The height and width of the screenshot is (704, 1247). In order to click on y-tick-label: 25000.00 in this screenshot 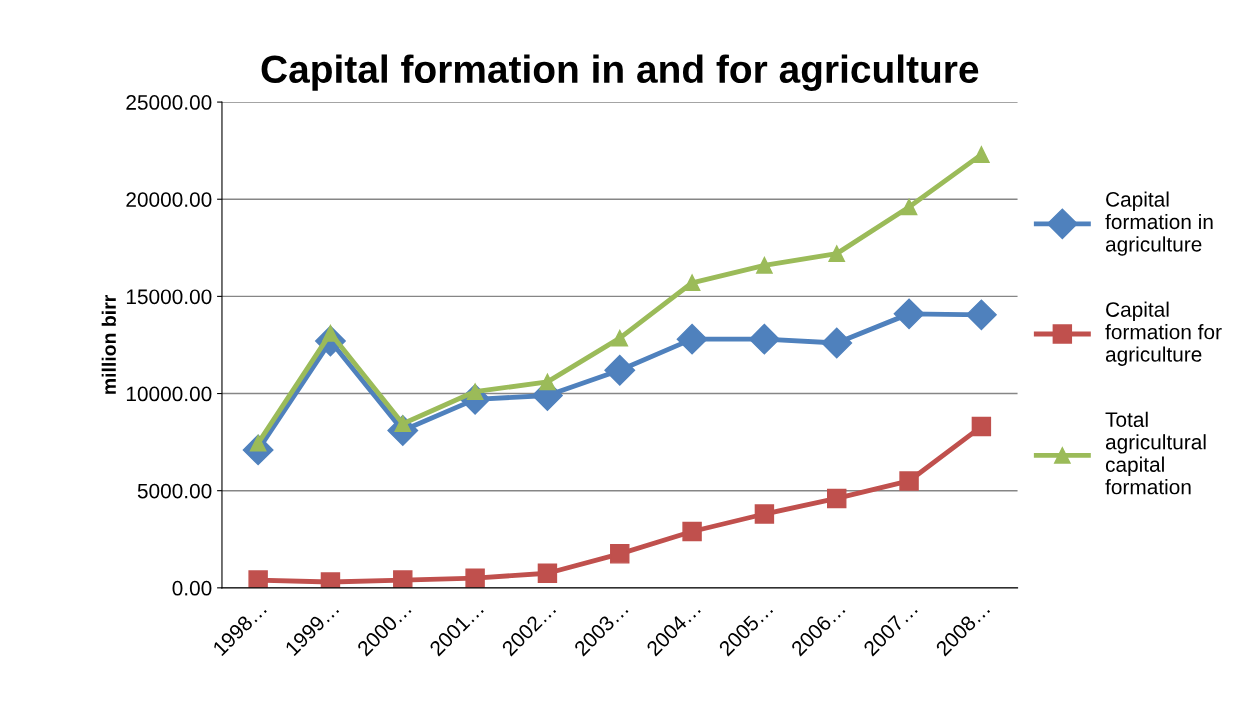, I will do `click(169, 102)`.